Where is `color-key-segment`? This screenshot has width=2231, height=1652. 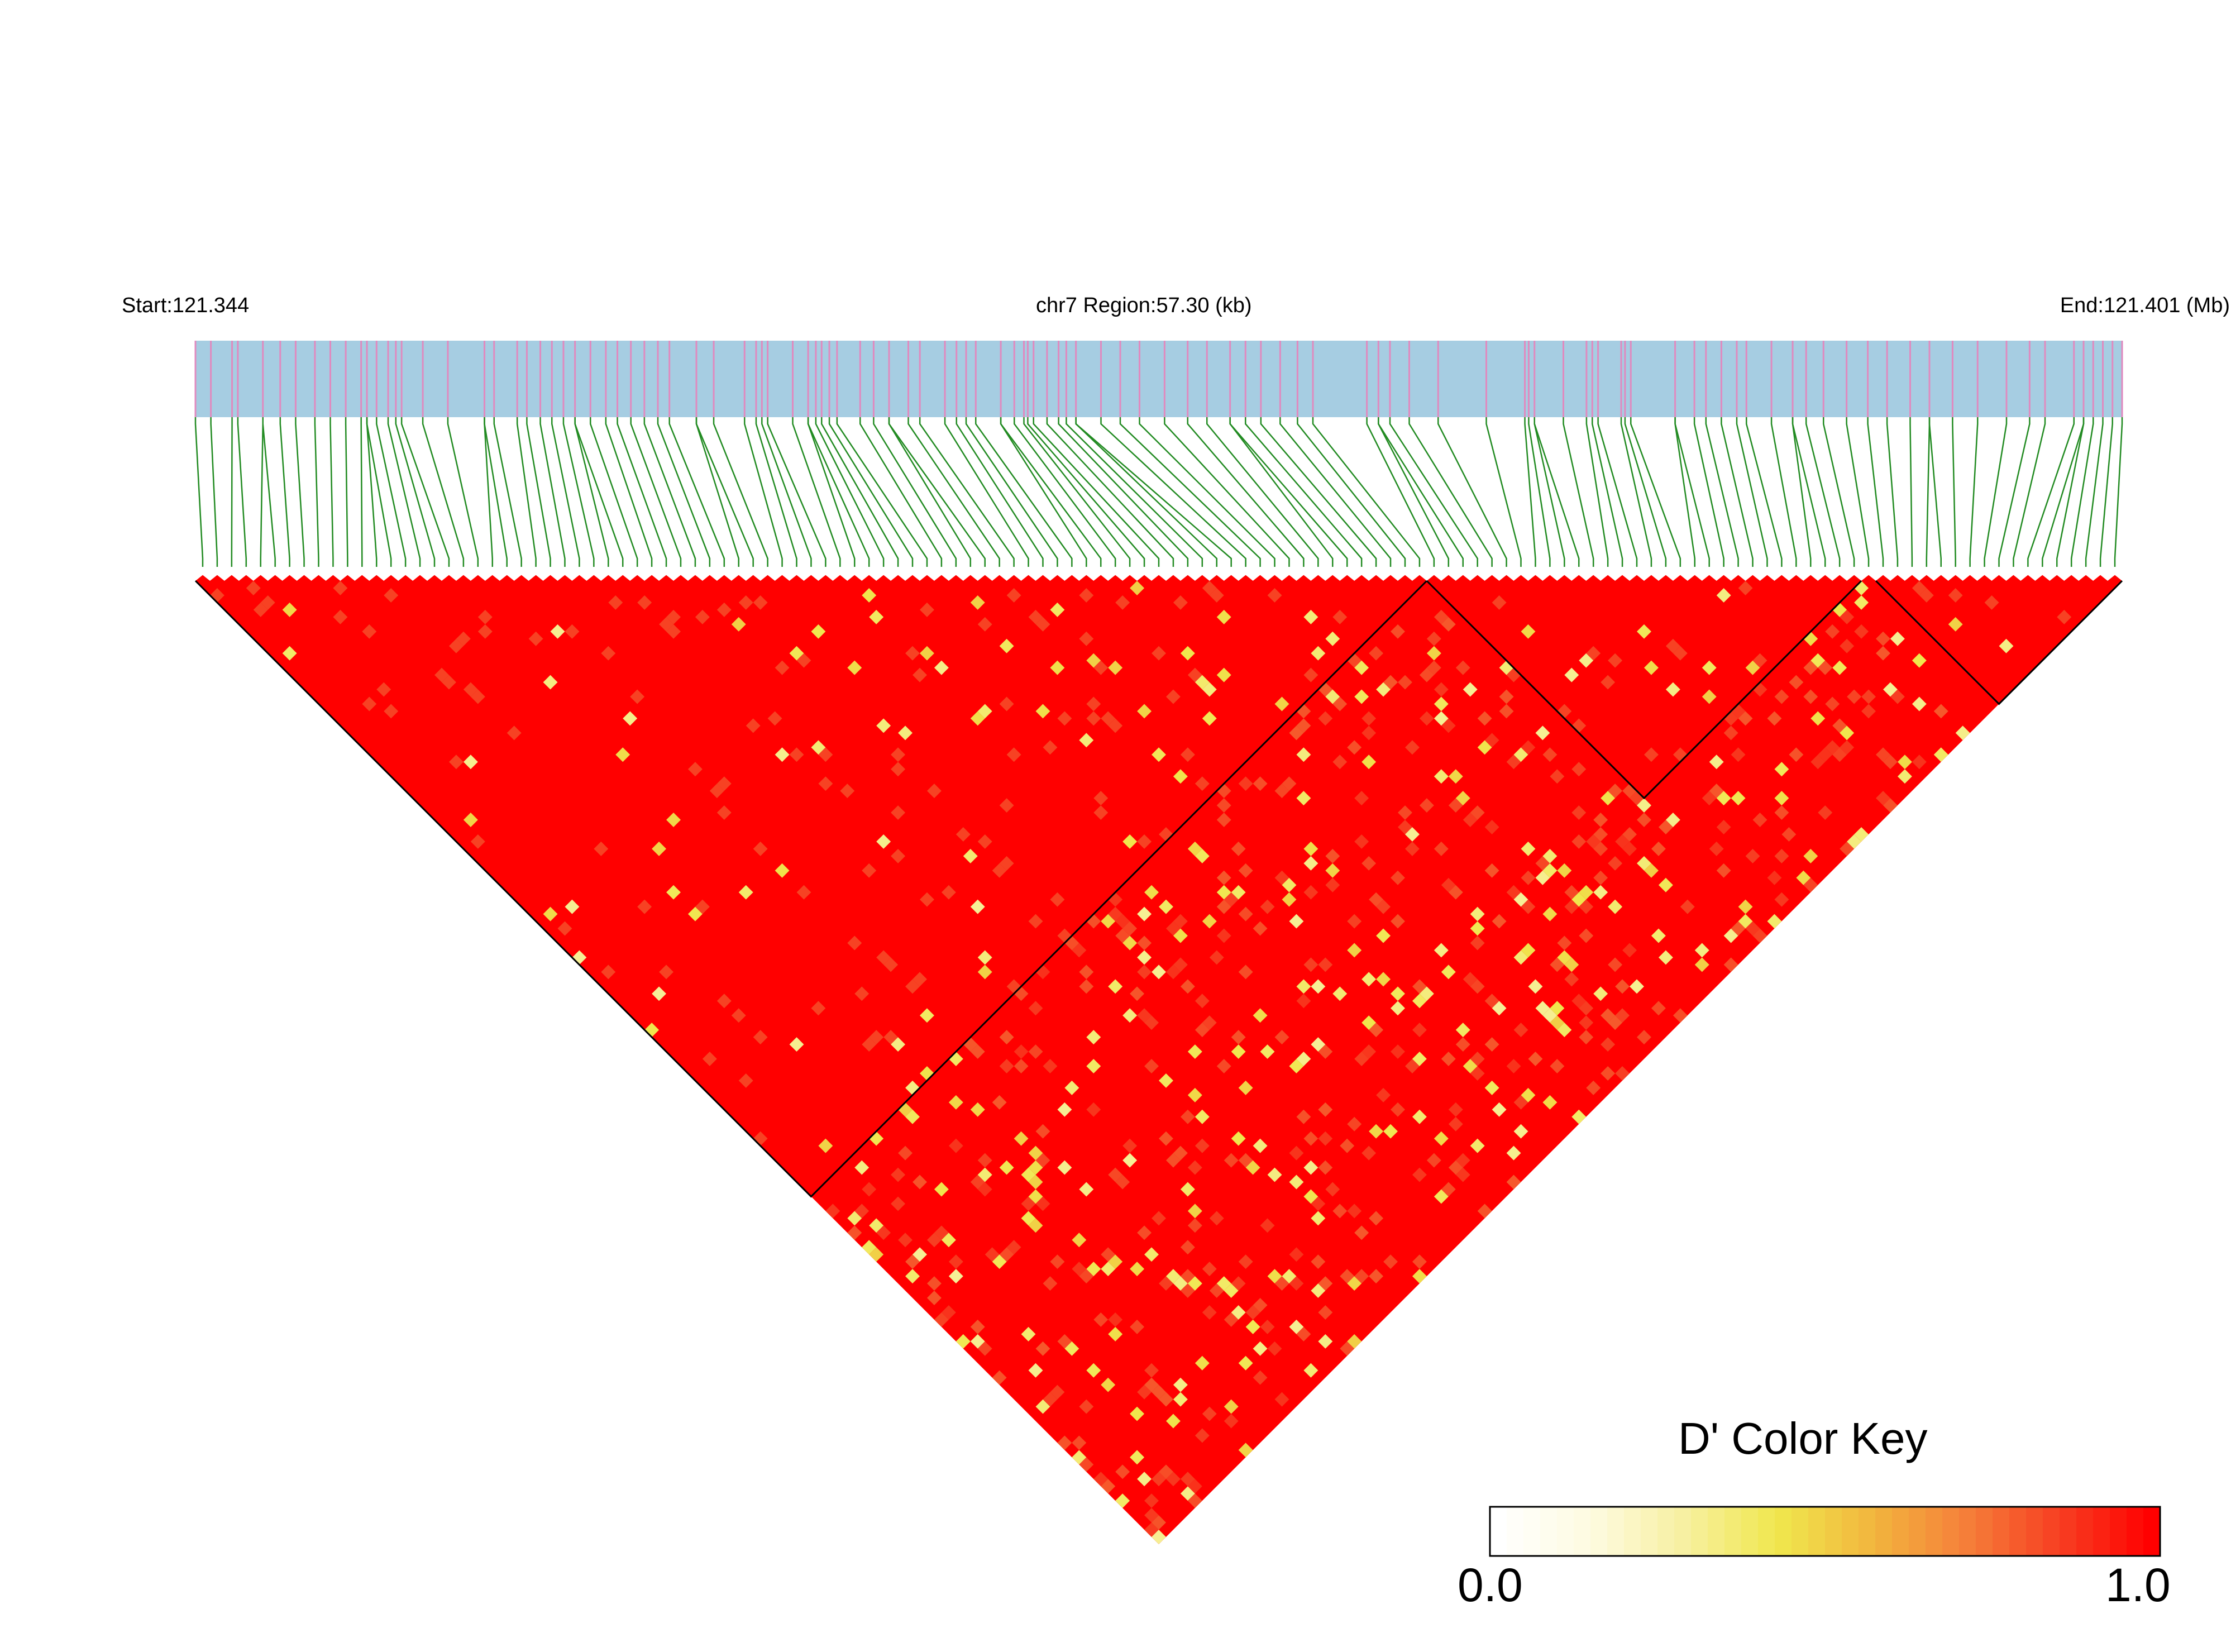 color-key-segment is located at coordinates (2001, 1531).